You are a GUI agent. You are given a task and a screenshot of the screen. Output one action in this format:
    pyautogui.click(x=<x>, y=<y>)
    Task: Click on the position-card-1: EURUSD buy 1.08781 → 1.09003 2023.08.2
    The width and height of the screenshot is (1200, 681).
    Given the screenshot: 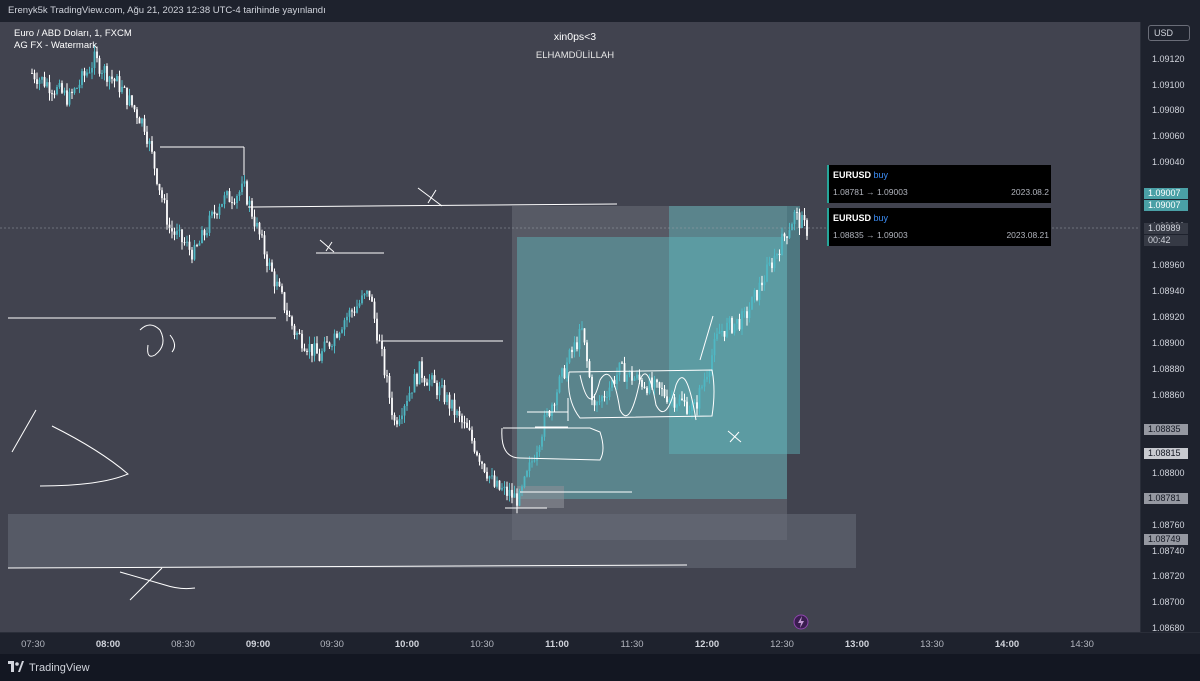 What is the action you would take?
    pyautogui.click(x=939, y=184)
    